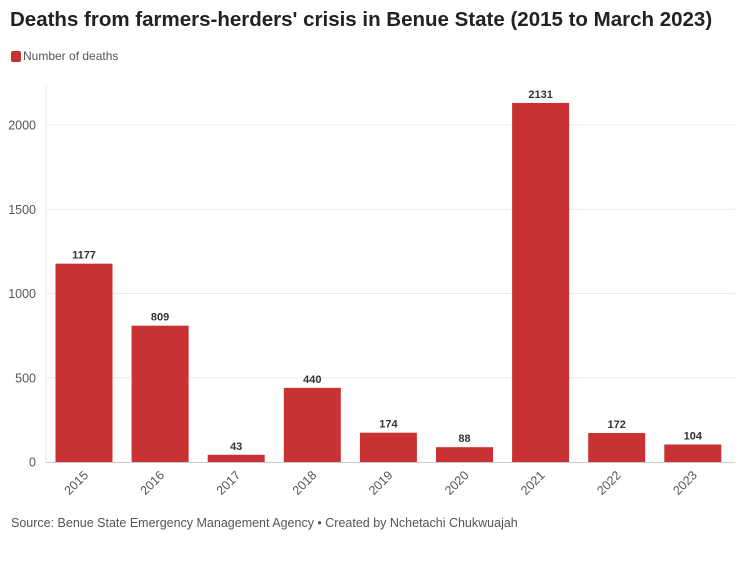 This screenshot has width=750, height=575. Describe the element at coordinates (693, 436) in the screenshot. I see `data-label-2023: 104` at that location.